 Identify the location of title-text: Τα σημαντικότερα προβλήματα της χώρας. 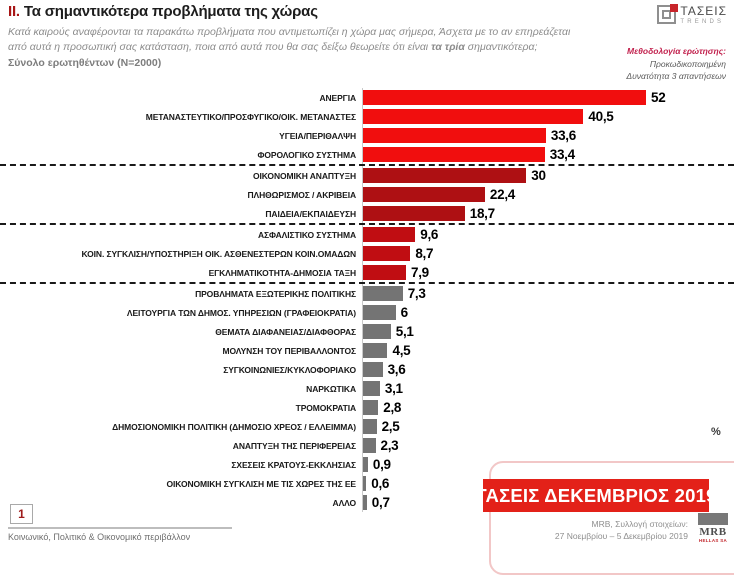
(170, 11).